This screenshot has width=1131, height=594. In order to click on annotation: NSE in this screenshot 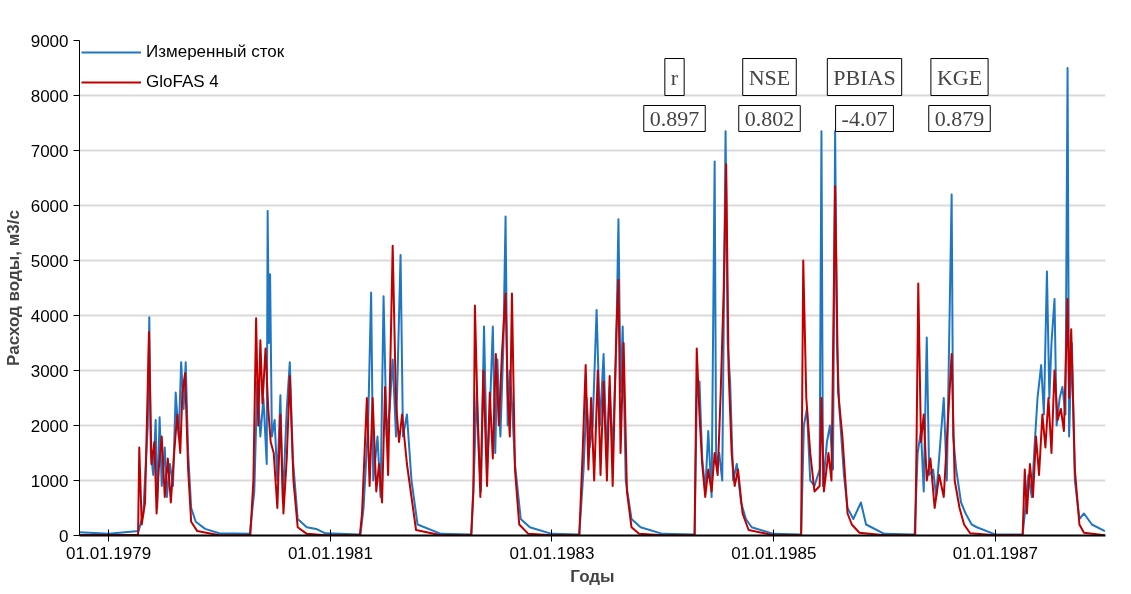, I will do `click(769, 77)`.